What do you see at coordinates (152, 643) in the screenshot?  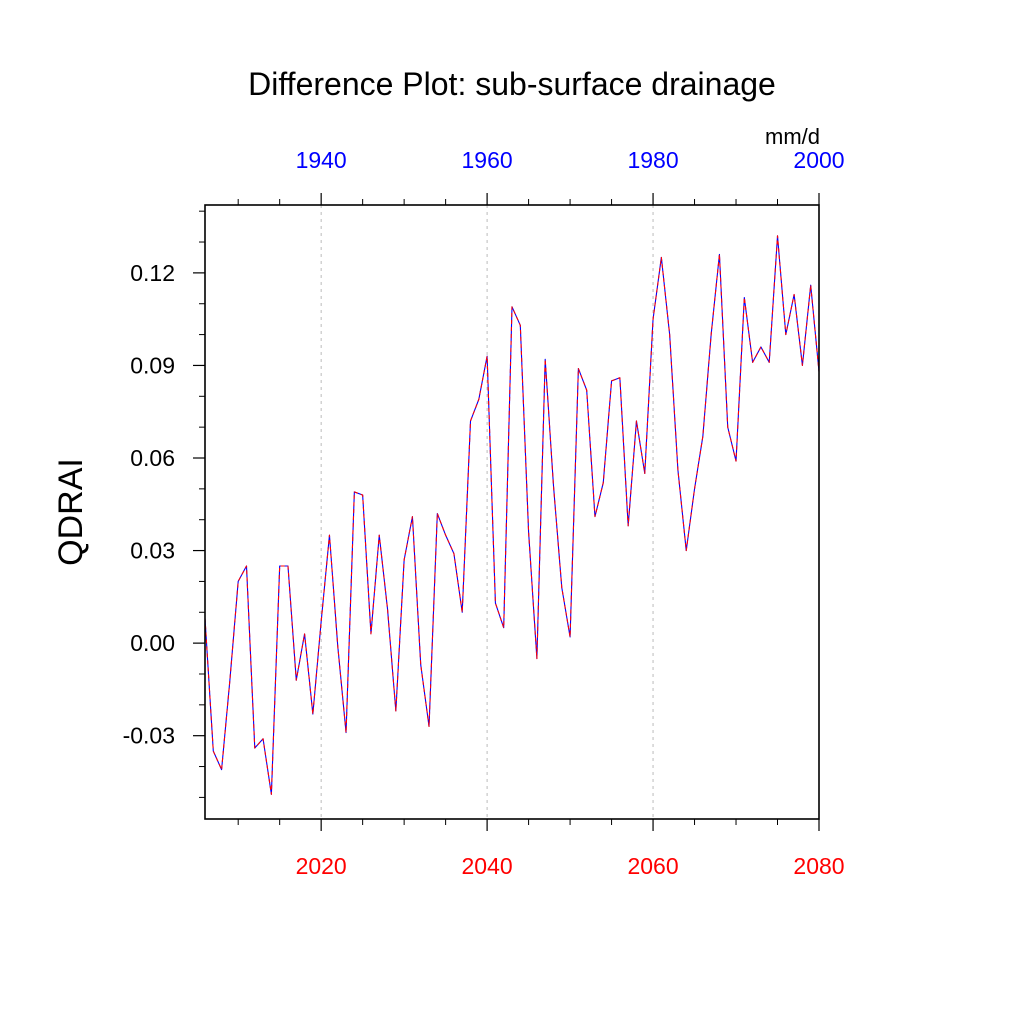 I see `y-tick-label: 0.00` at bounding box center [152, 643].